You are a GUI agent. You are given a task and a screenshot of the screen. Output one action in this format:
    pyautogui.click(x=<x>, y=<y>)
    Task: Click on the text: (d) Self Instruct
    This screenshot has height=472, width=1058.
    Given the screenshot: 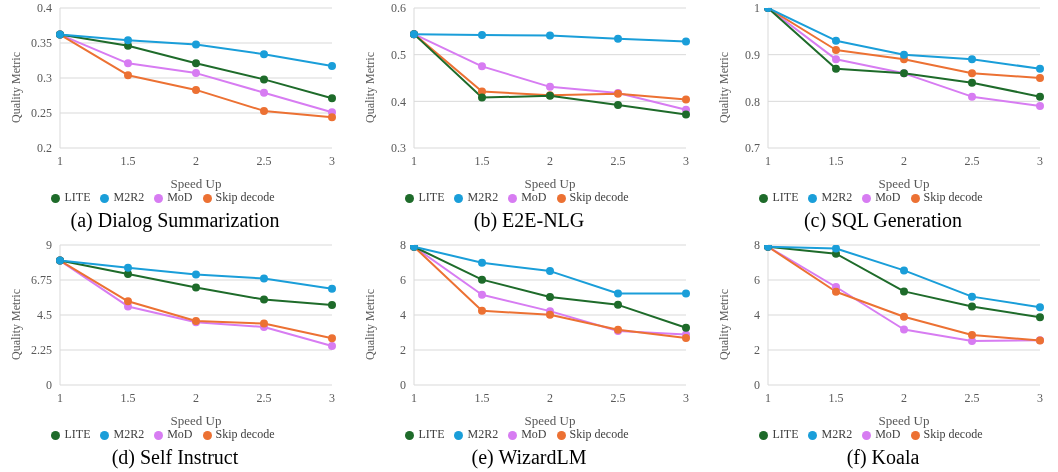 What is the action you would take?
    pyautogui.click(x=175, y=457)
    